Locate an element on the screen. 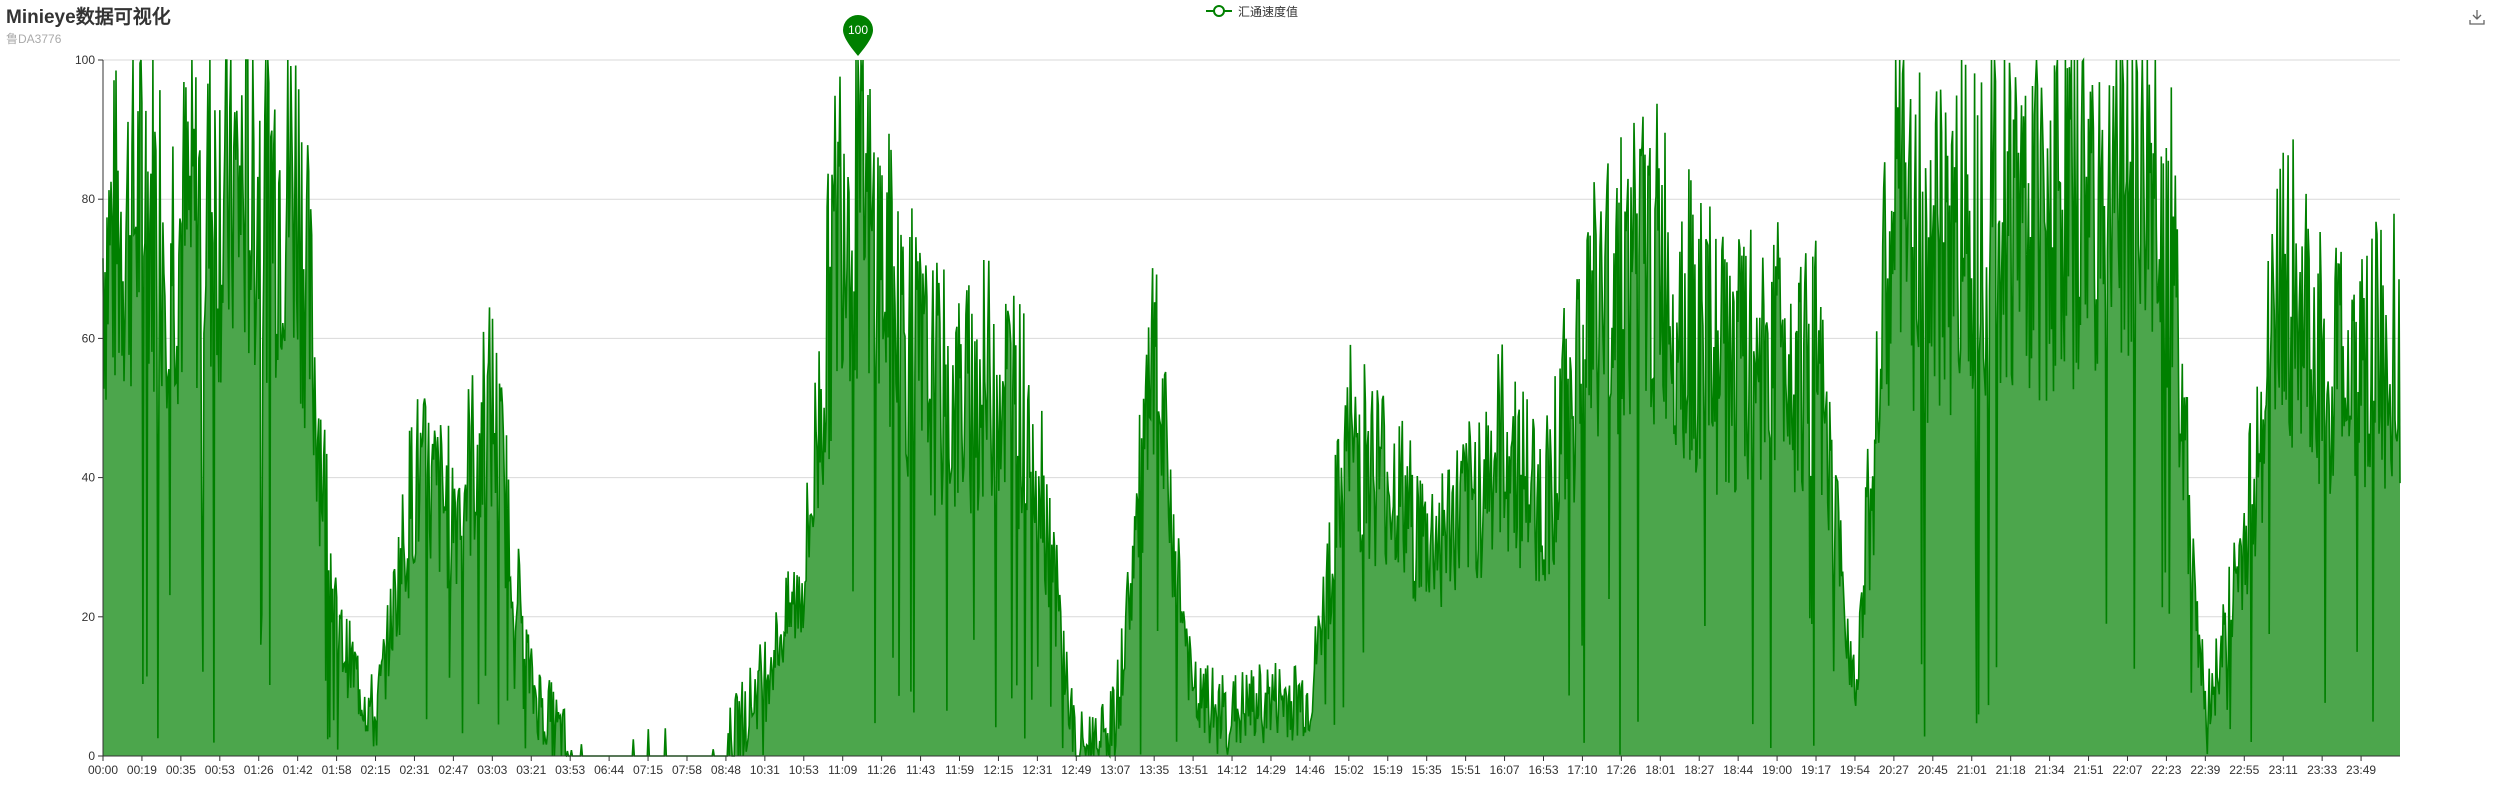 Image resolution: width=2500 pixels, height=800 pixels. x-tick-label: 17:10 is located at coordinates (1582, 770).